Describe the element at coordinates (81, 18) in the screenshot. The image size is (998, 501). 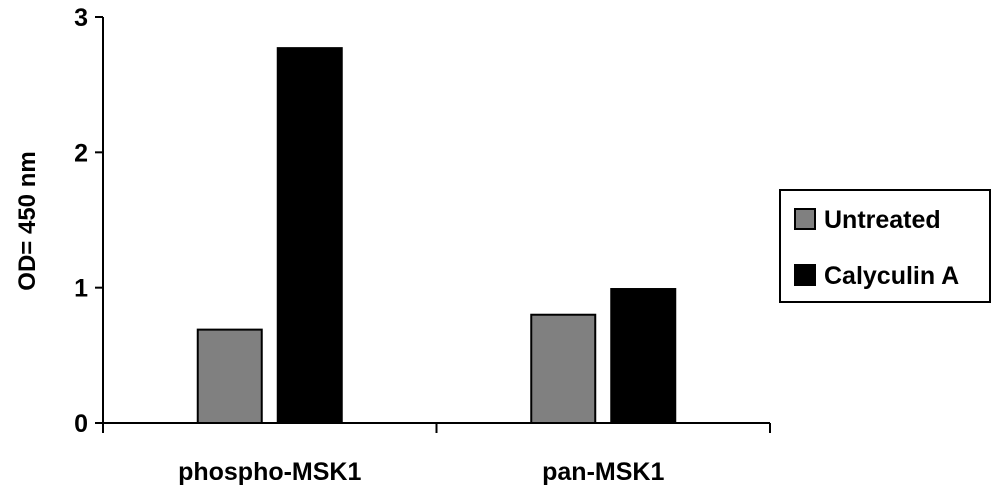
I see `y-tick-label: 3` at that location.